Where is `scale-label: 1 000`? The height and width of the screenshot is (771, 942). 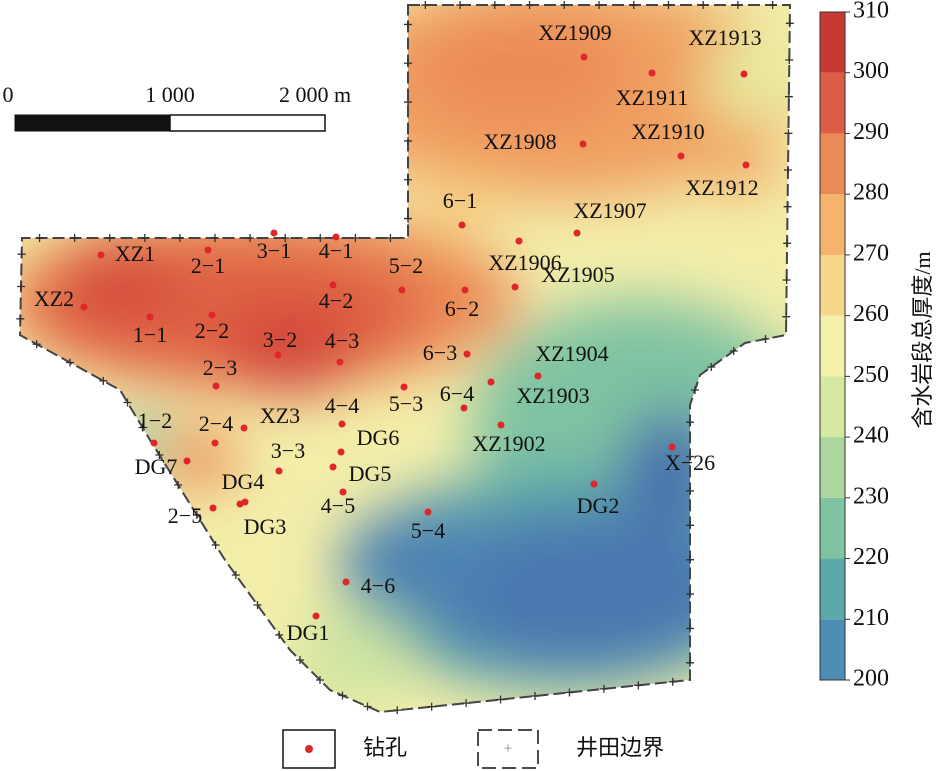
scale-label: 1 000 is located at coordinates (170, 94).